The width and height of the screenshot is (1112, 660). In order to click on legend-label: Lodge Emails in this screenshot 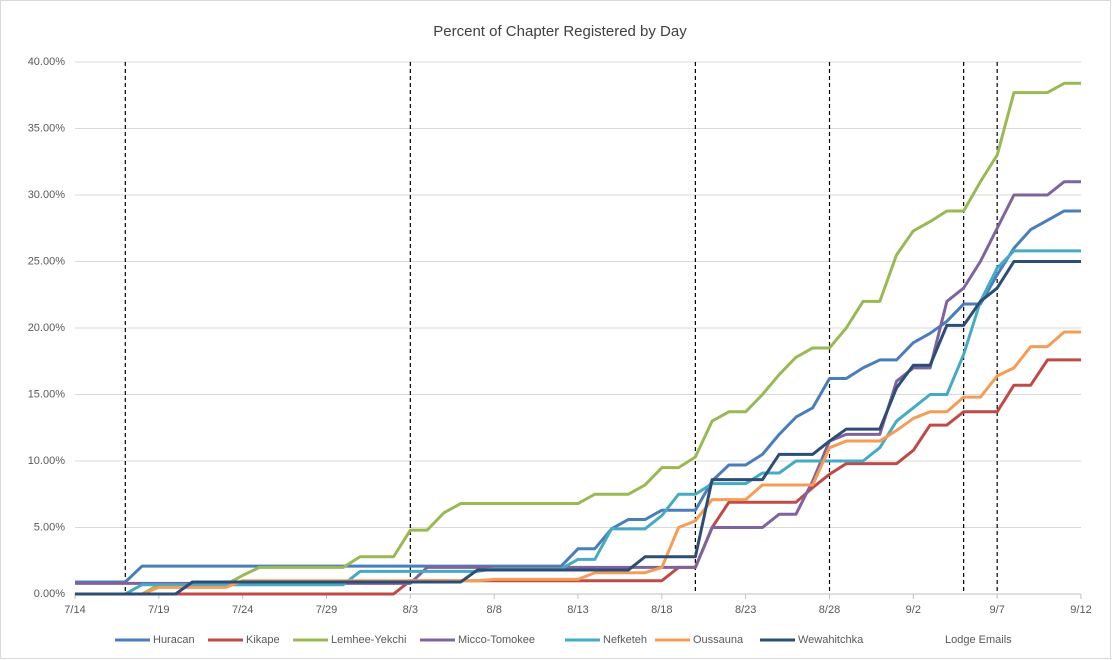, I will do `click(978, 640)`.